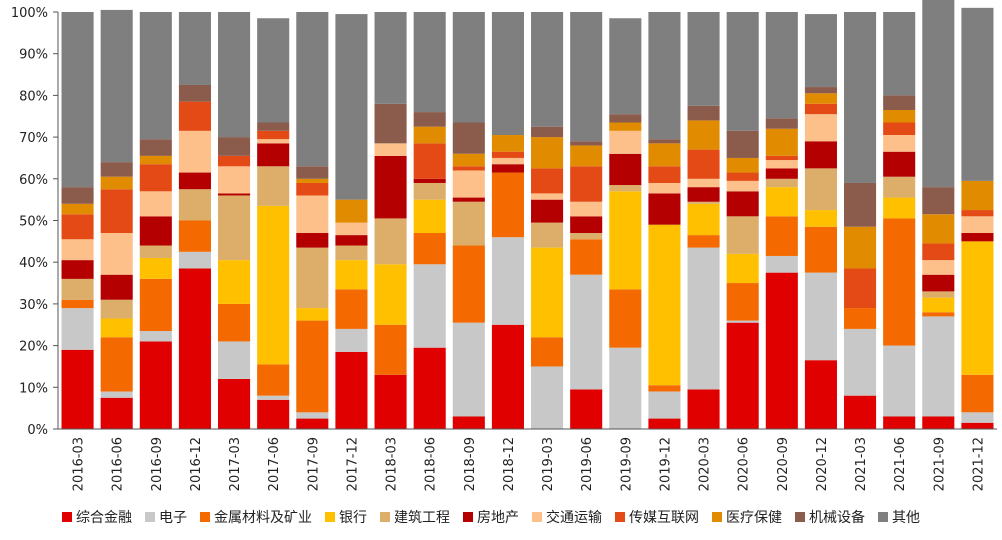  I want to click on y-tick-label: 50%, so click(33, 222).